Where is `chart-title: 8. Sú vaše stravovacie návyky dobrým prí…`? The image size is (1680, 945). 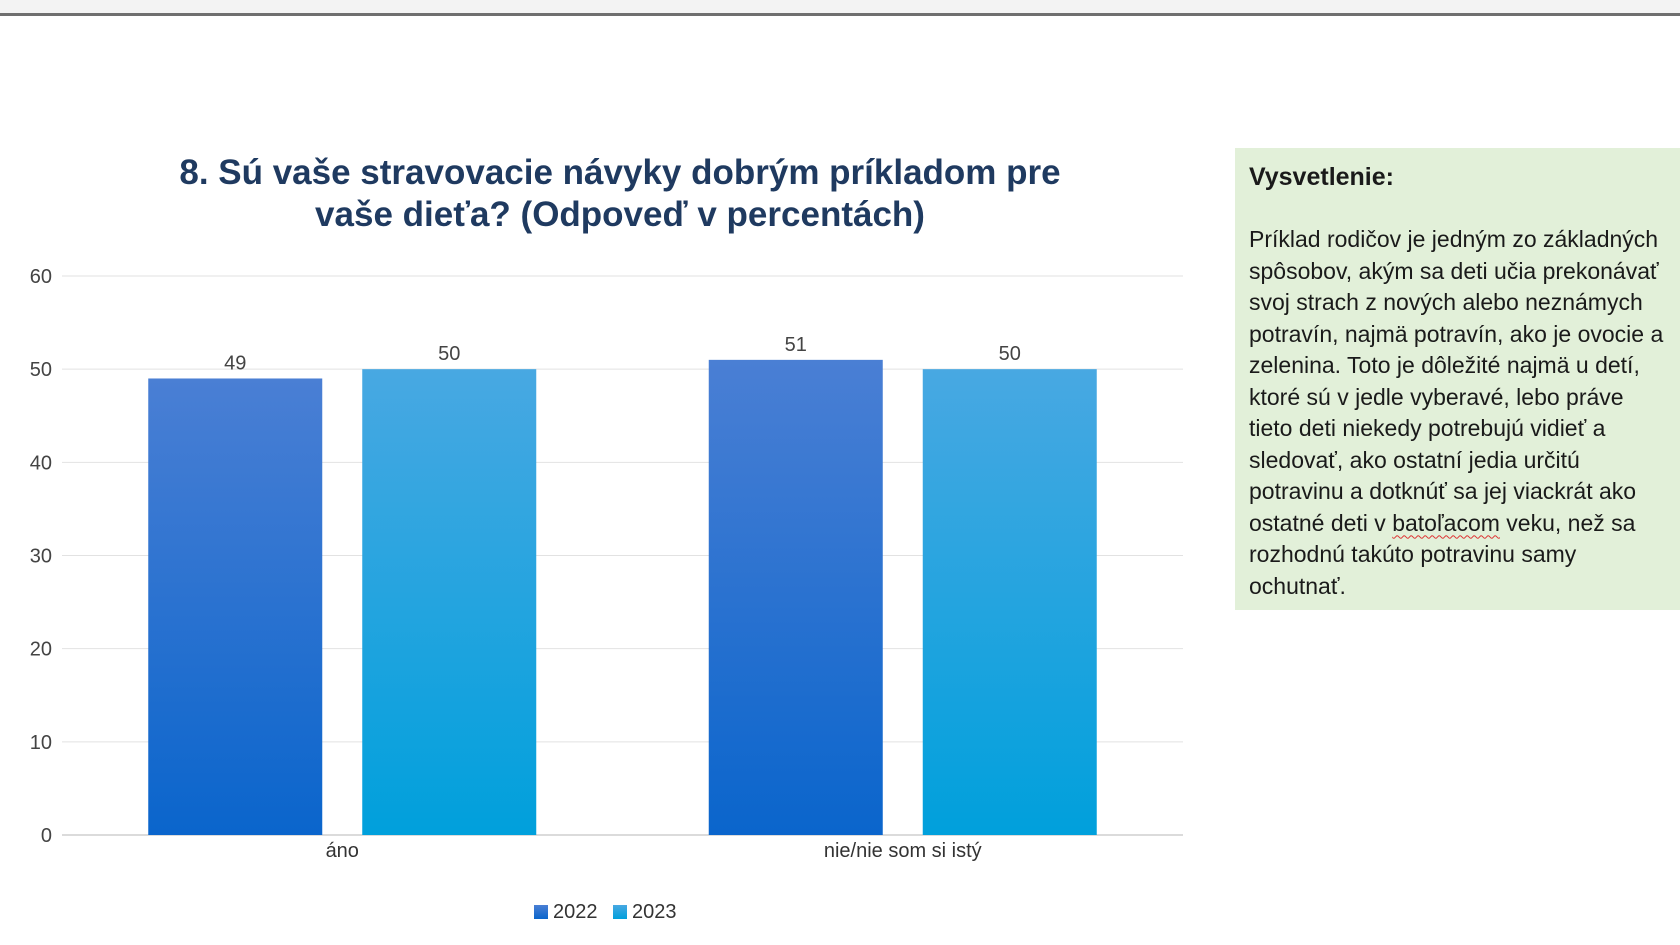 chart-title: 8. Sú vaše stravovacie návyky dobrým prí… is located at coordinates (620, 193).